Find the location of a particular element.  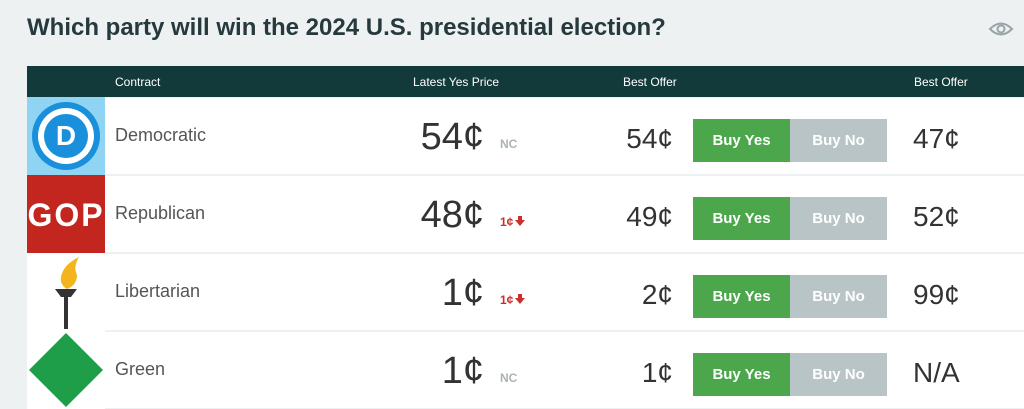

republican-logo: GOP is located at coordinates (66, 214).